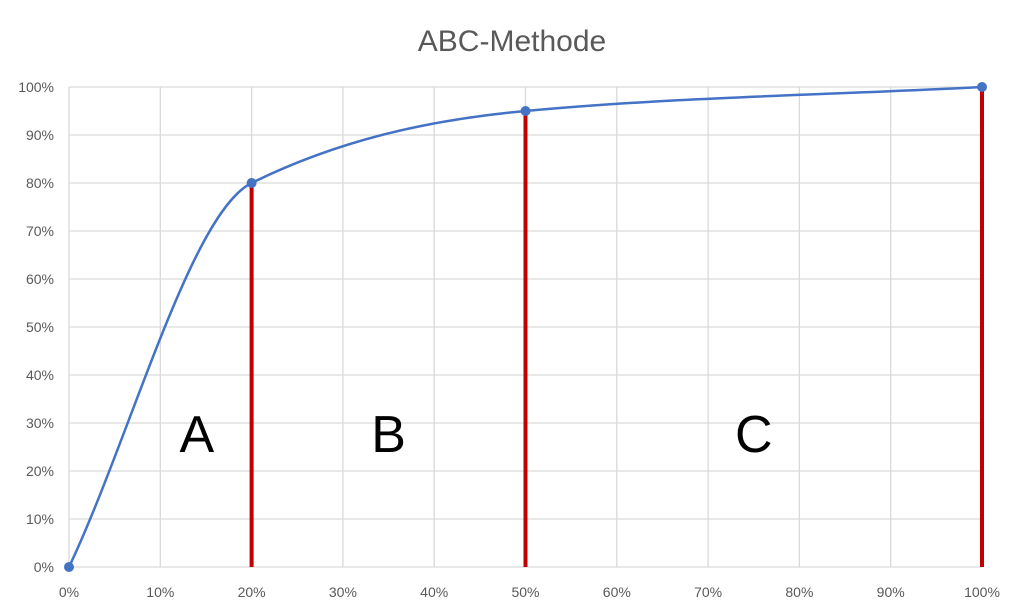 This screenshot has height=613, width=1024. I want to click on x-tick-label: 40%, so click(434, 592).